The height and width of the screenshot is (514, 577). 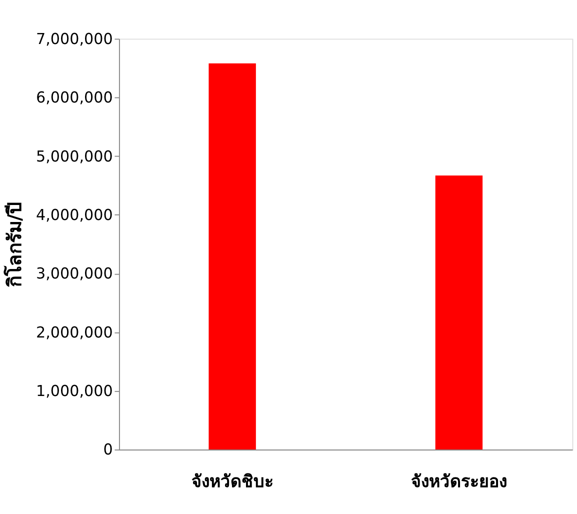 I want to click on y-tick-label: 7,000,000, so click(x=74, y=39).